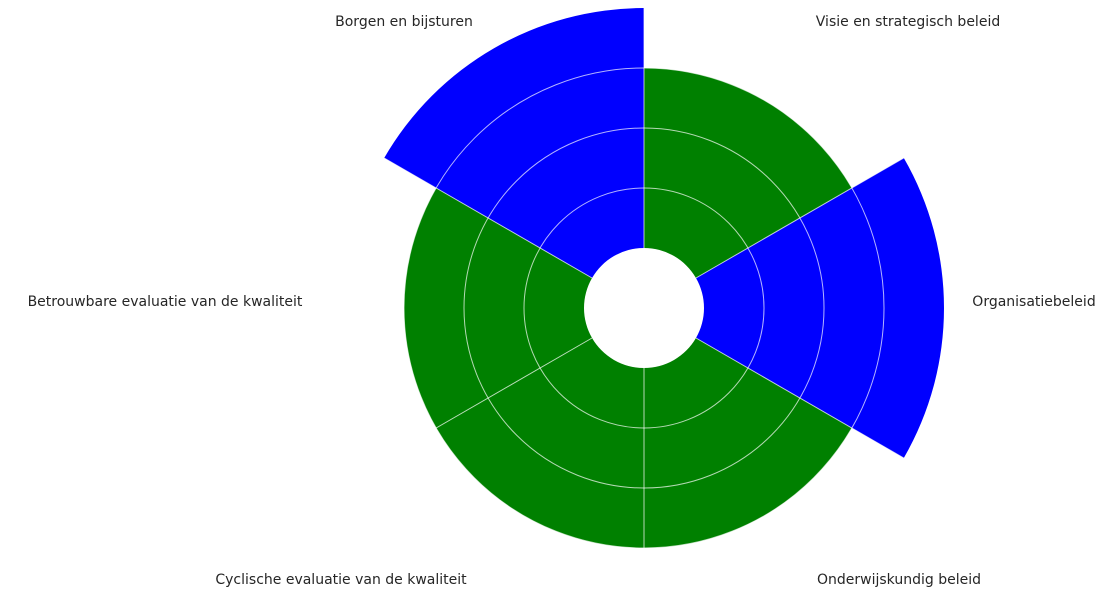  What do you see at coordinates (165, 302) in the screenshot?
I see `category-label: Betrouwbare evaluatie van de kwaliteit` at bounding box center [165, 302].